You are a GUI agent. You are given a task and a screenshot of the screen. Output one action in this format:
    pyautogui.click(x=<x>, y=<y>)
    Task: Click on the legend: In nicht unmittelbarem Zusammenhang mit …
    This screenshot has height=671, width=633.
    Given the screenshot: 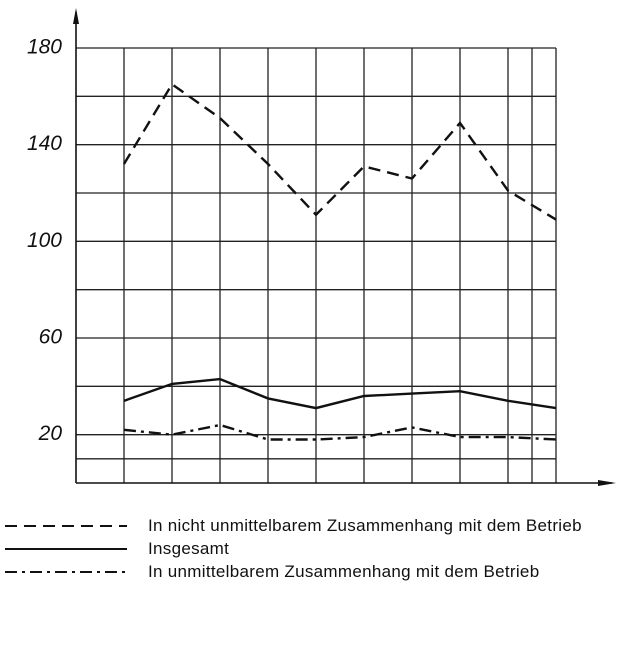 What is the action you would take?
    pyautogui.click(x=316, y=548)
    